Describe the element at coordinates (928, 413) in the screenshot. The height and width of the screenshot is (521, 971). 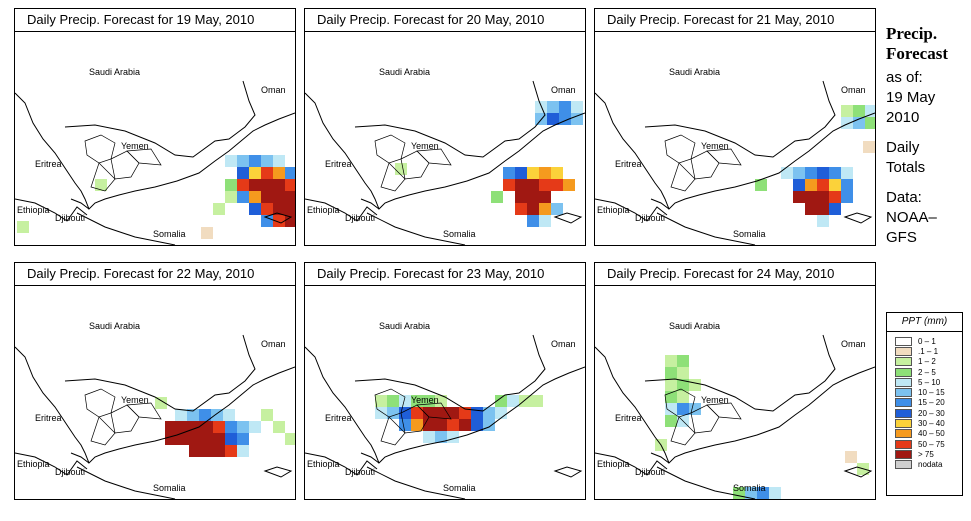
I see `legend-item: 20 – 30` at that location.